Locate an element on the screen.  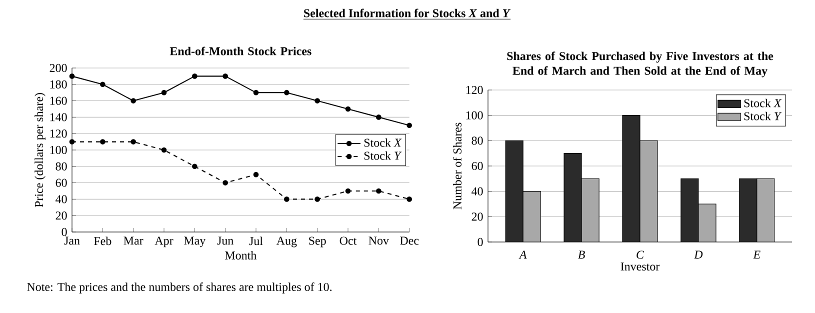
x-tick-label: May is located at coordinates (195, 242).